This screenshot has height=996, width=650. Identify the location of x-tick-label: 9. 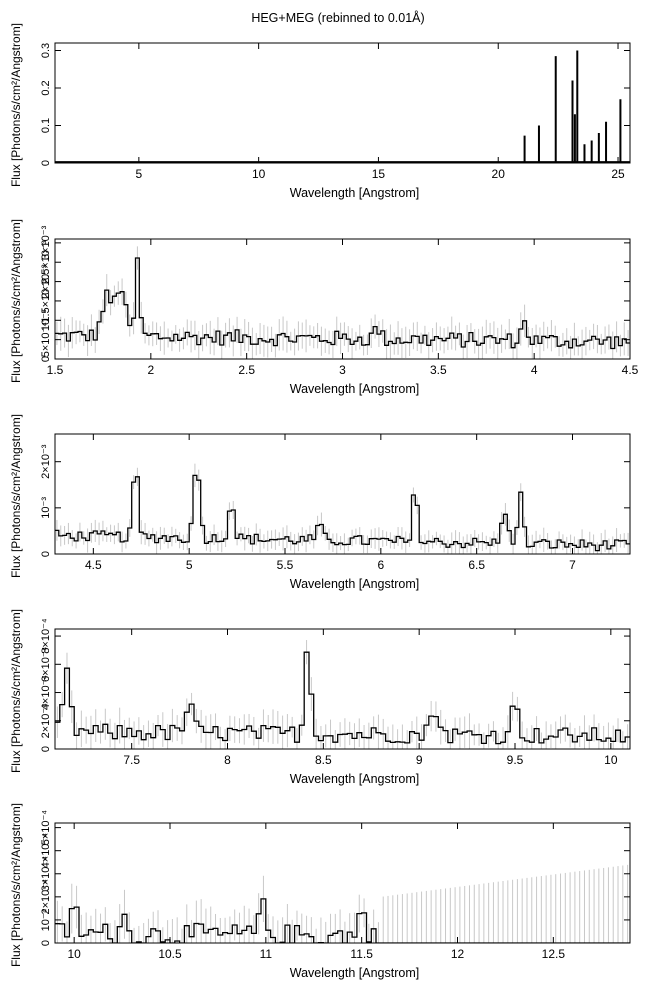
(419, 760).